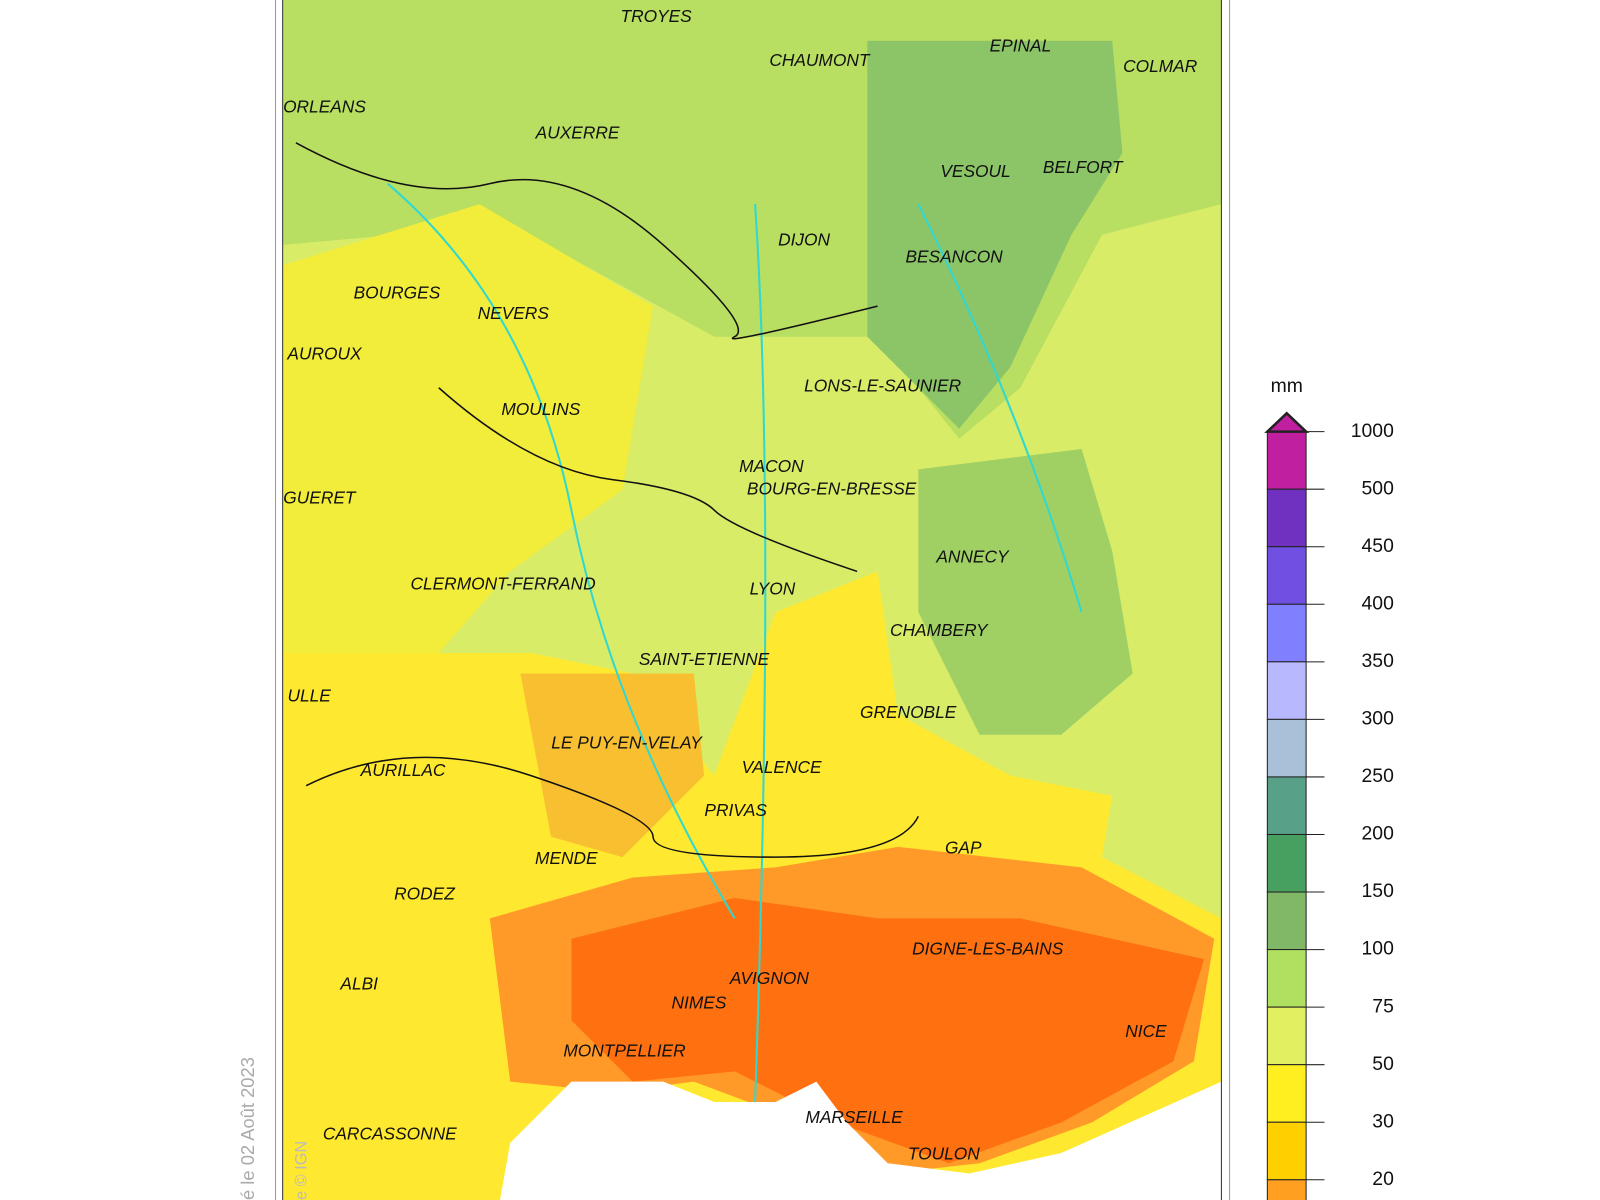 Image resolution: width=1600 pixels, height=1200 pixels. What do you see at coordinates (612, 765) in the screenshot?
I see `zone-amber` at bounding box center [612, 765].